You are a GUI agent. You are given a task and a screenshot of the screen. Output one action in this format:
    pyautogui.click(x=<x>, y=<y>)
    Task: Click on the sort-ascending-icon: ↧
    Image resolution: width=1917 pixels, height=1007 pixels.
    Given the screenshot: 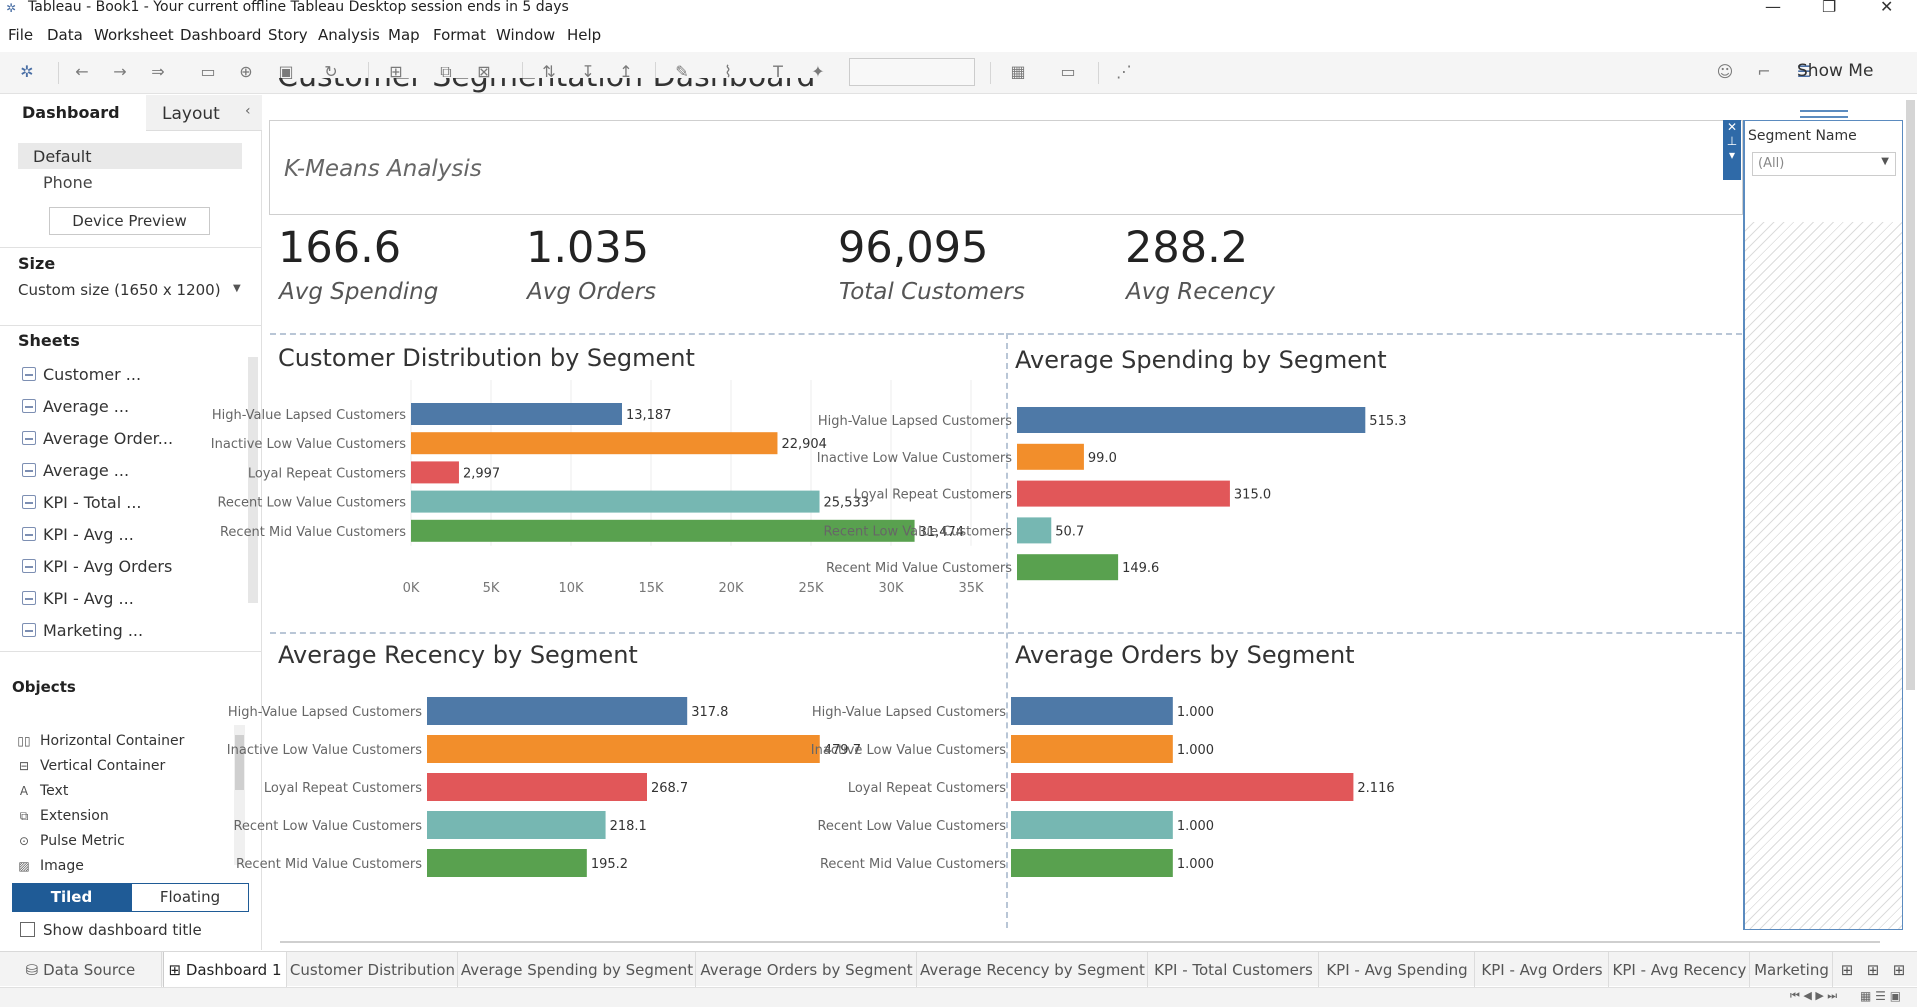 What is the action you would take?
    pyautogui.click(x=588, y=71)
    